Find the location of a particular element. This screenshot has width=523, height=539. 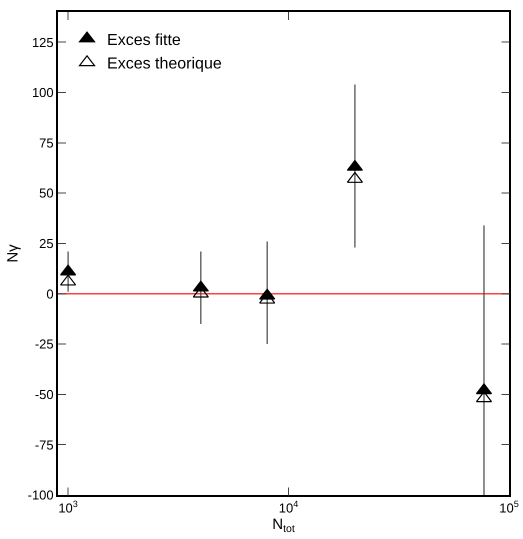

legend-label: Exces theorique is located at coordinates (164, 64).